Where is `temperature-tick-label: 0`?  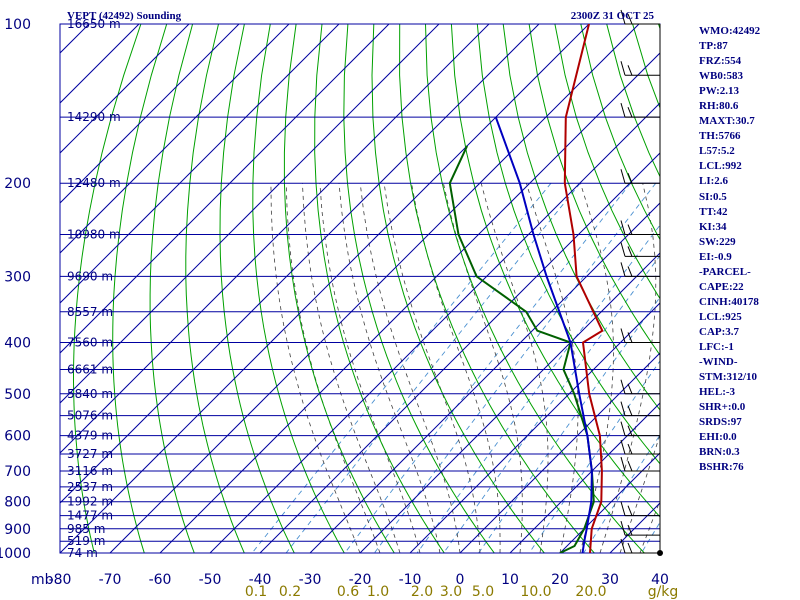 temperature-tick-label: 0 is located at coordinates (460, 580).